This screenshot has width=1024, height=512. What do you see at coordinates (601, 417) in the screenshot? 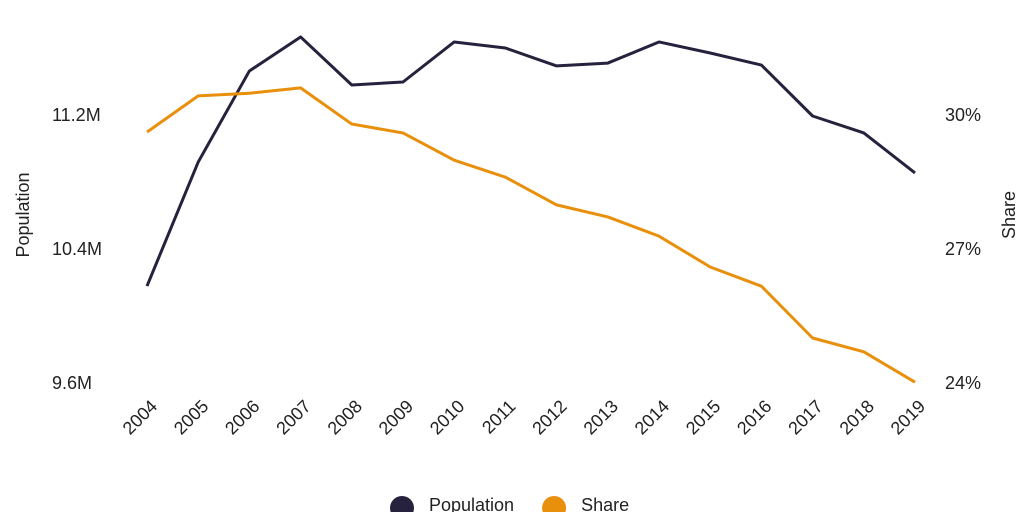
I see `x-tick-label: 2013` at bounding box center [601, 417].